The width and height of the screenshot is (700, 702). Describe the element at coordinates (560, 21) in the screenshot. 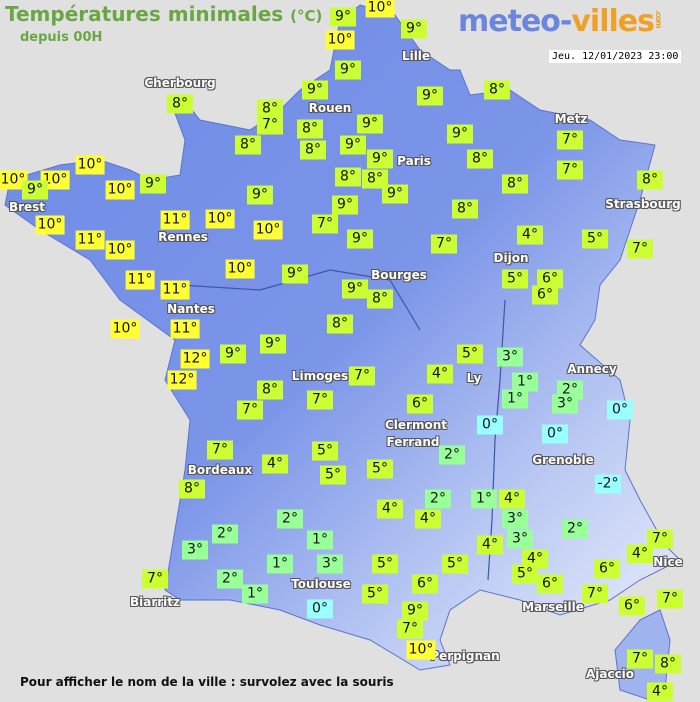

I see `logo: meteo-villes.com` at that location.